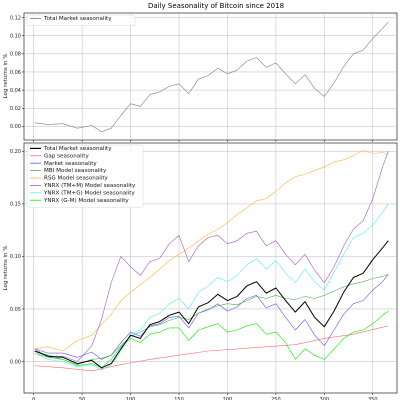 The image size is (400, 400). What do you see at coordinates (228, 398) in the screenshot?
I see `bottom-x-tick-label: 200` at bounding box center [228, 398].